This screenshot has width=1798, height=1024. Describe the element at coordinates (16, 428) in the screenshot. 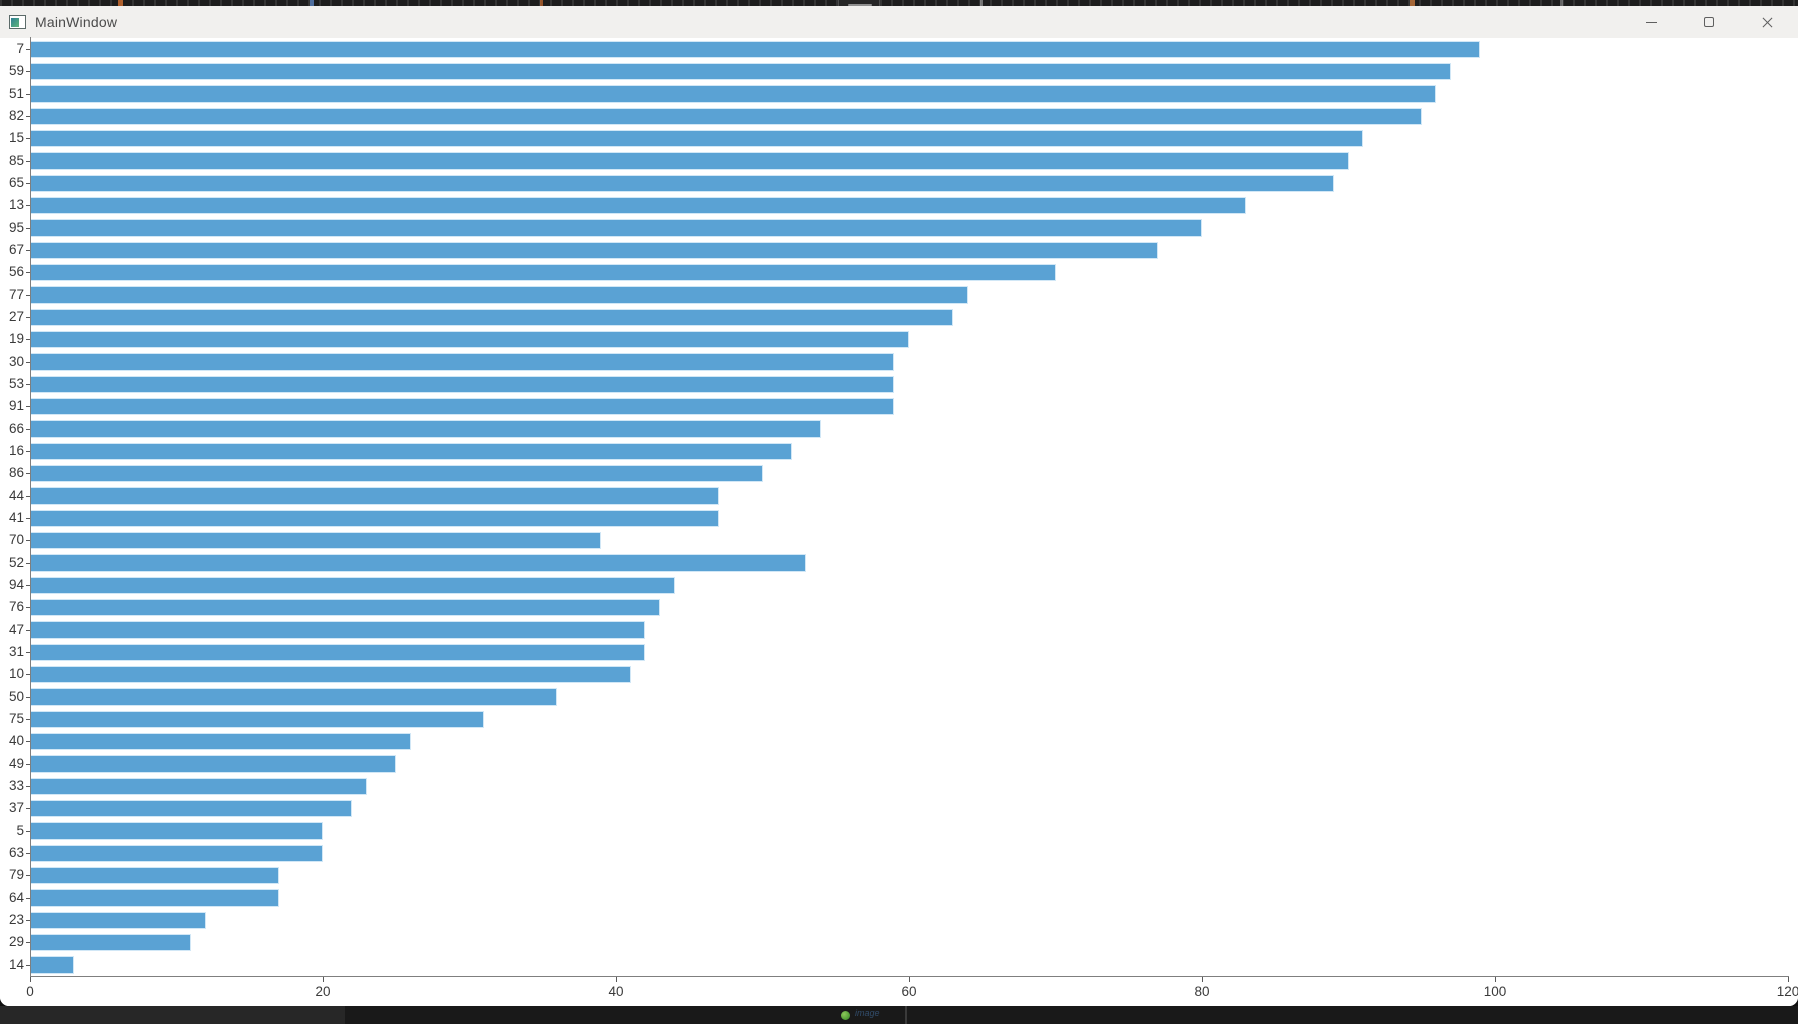

I see `y-tick-label: 66` at that location.